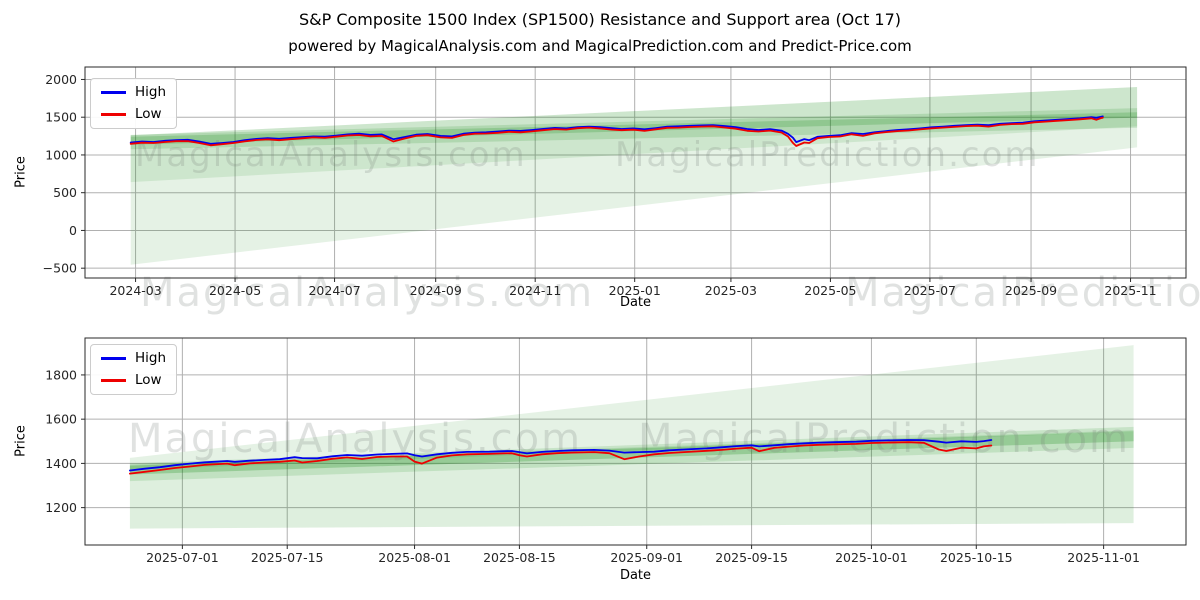 Image resolution: width=1200 pixels, height=600 pixels. I want to click on legend-top-chart: High Low, so click(134, 104).